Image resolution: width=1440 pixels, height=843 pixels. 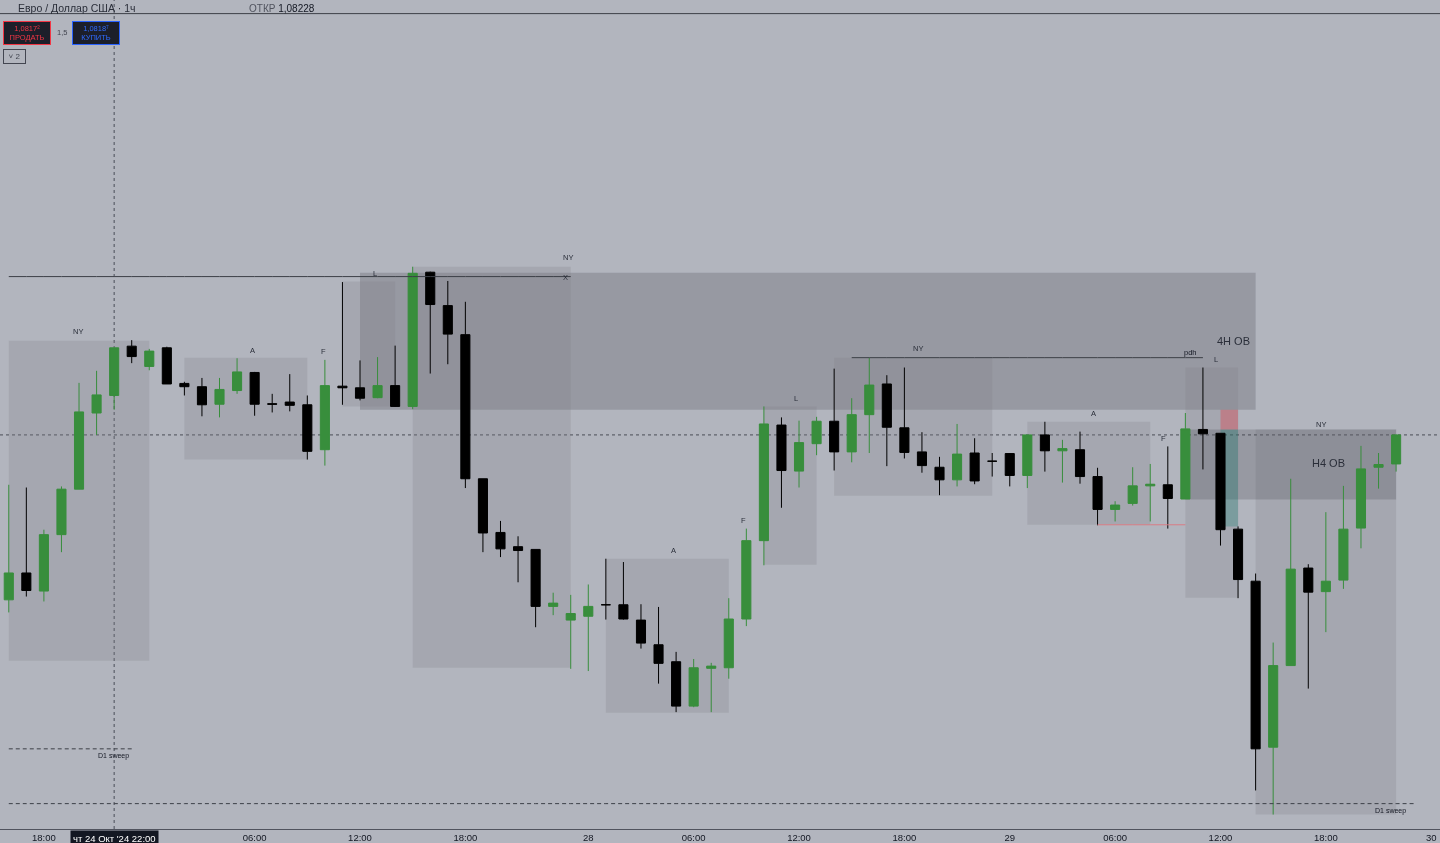 I want to click on chart-title: Евро / Доллар США · 1ч, so click(x=77, y=7).